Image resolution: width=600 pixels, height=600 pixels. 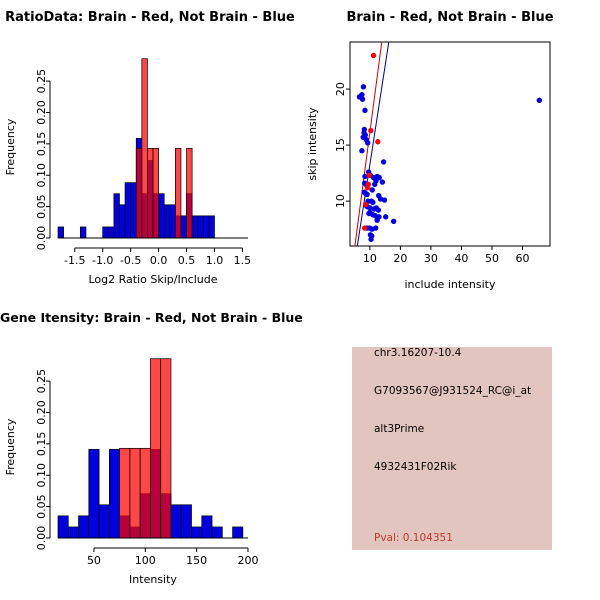 I want to click on plot-frame, so click(x=450, y=144).